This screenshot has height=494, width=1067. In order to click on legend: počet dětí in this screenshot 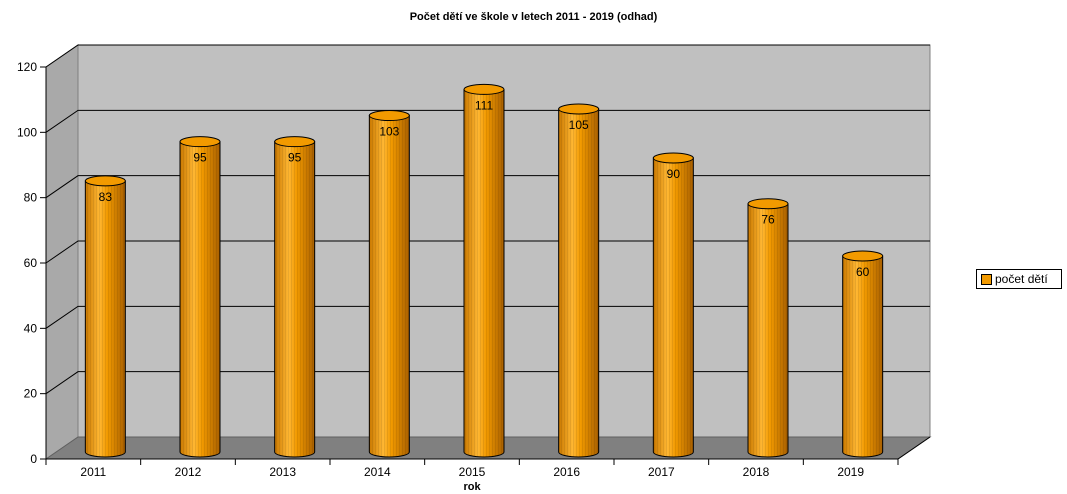, I will do `click(1019, 279)`.